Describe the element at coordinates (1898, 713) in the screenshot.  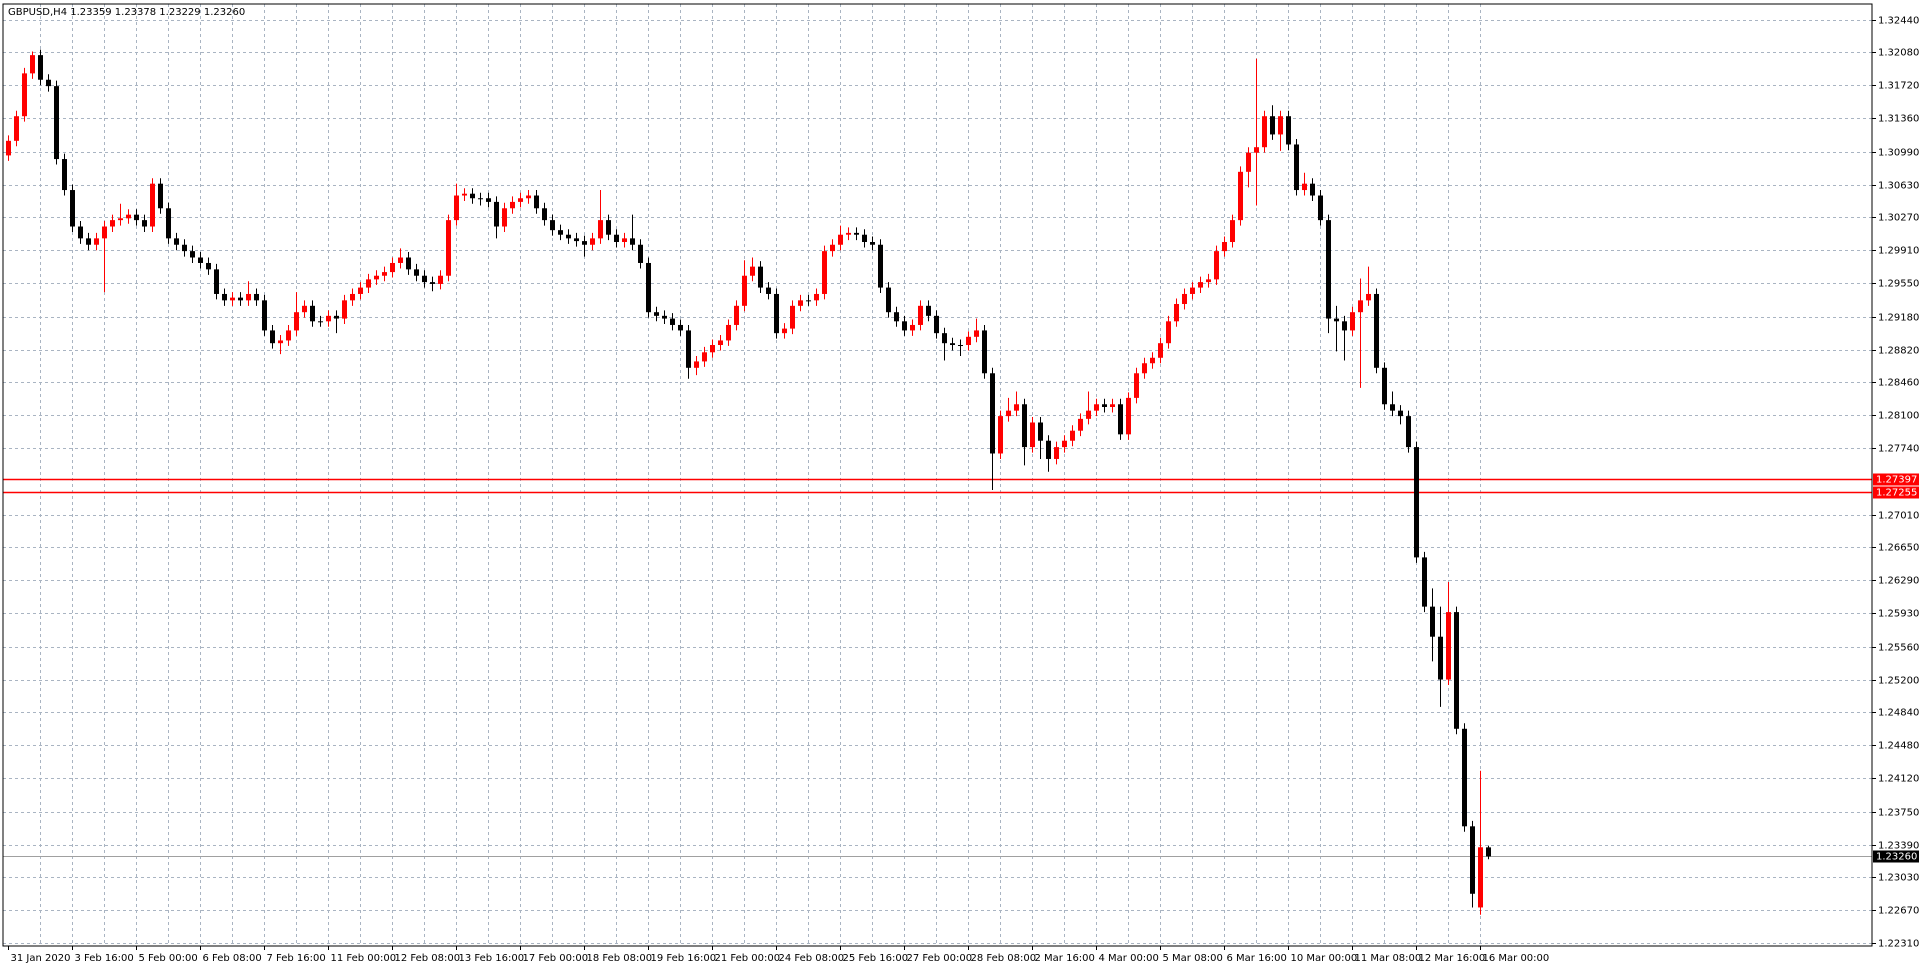
I see `y-tick-label: 1.24840` at that location.